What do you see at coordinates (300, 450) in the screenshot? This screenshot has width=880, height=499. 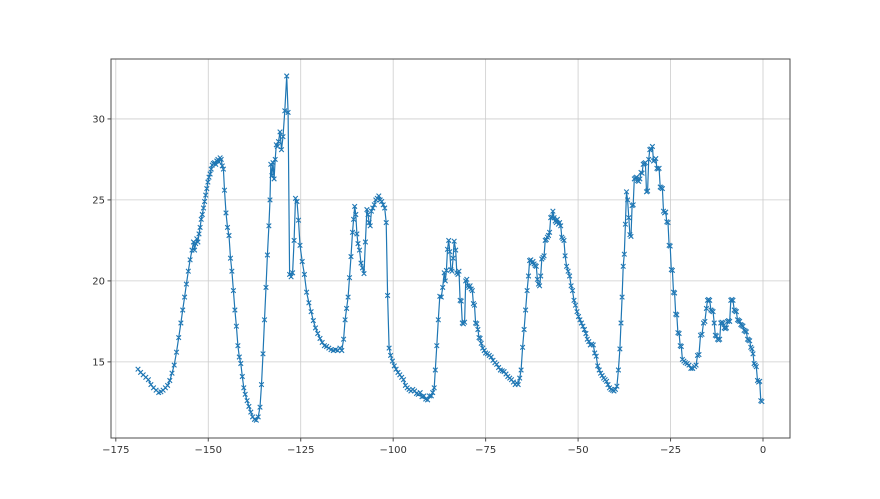 I see `x-tick-label: −125` at bounding box center [300, 450].